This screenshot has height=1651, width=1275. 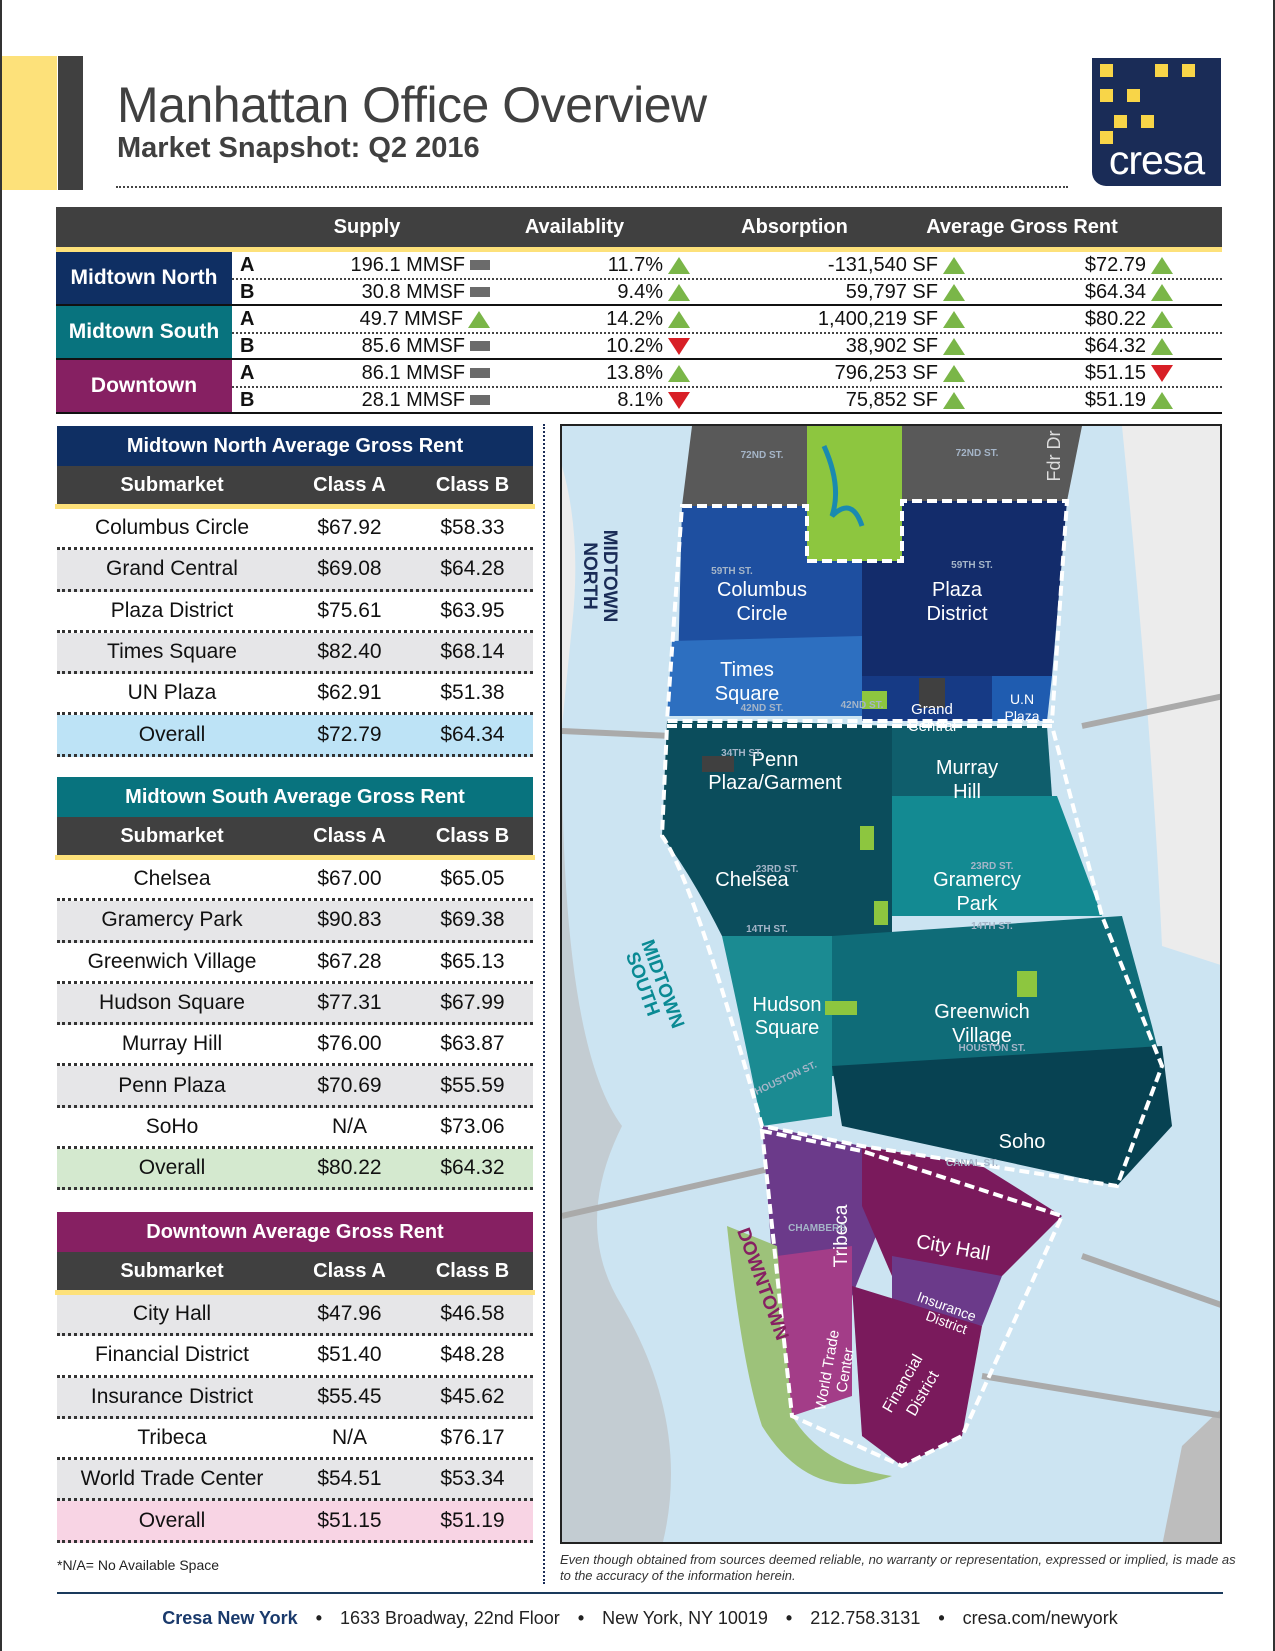 I want to click on class-label: A, so click(x=247, y=264).